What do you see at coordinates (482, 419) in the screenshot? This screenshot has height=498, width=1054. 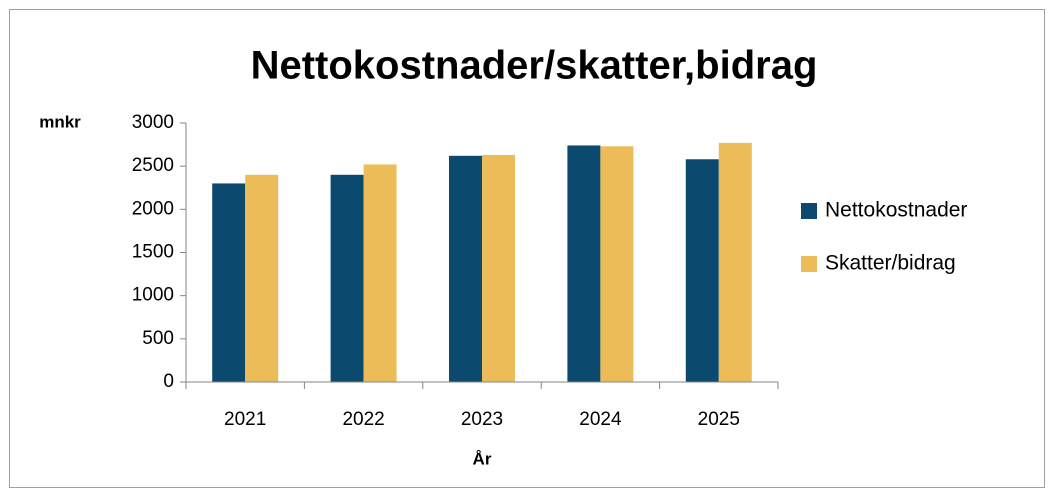 I see `x-tick-label: 2023` at bounding box center [482, 419].